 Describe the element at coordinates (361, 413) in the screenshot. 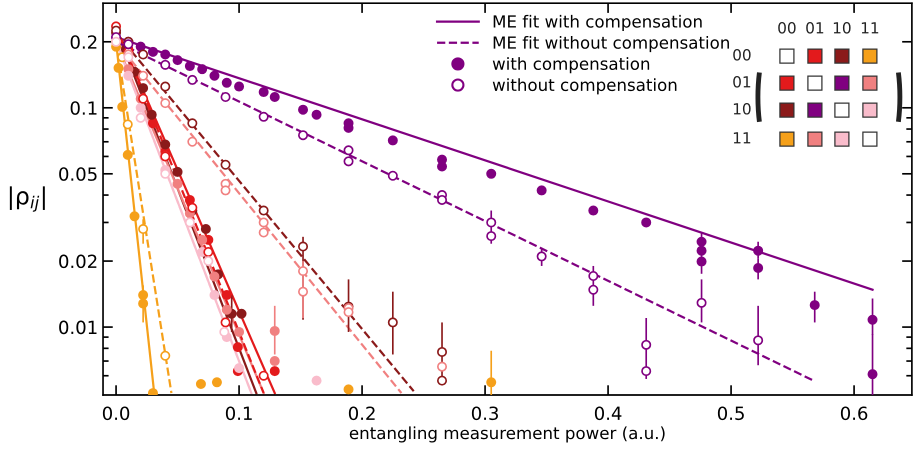

I see `x-tick-label: 0.2` at that location.